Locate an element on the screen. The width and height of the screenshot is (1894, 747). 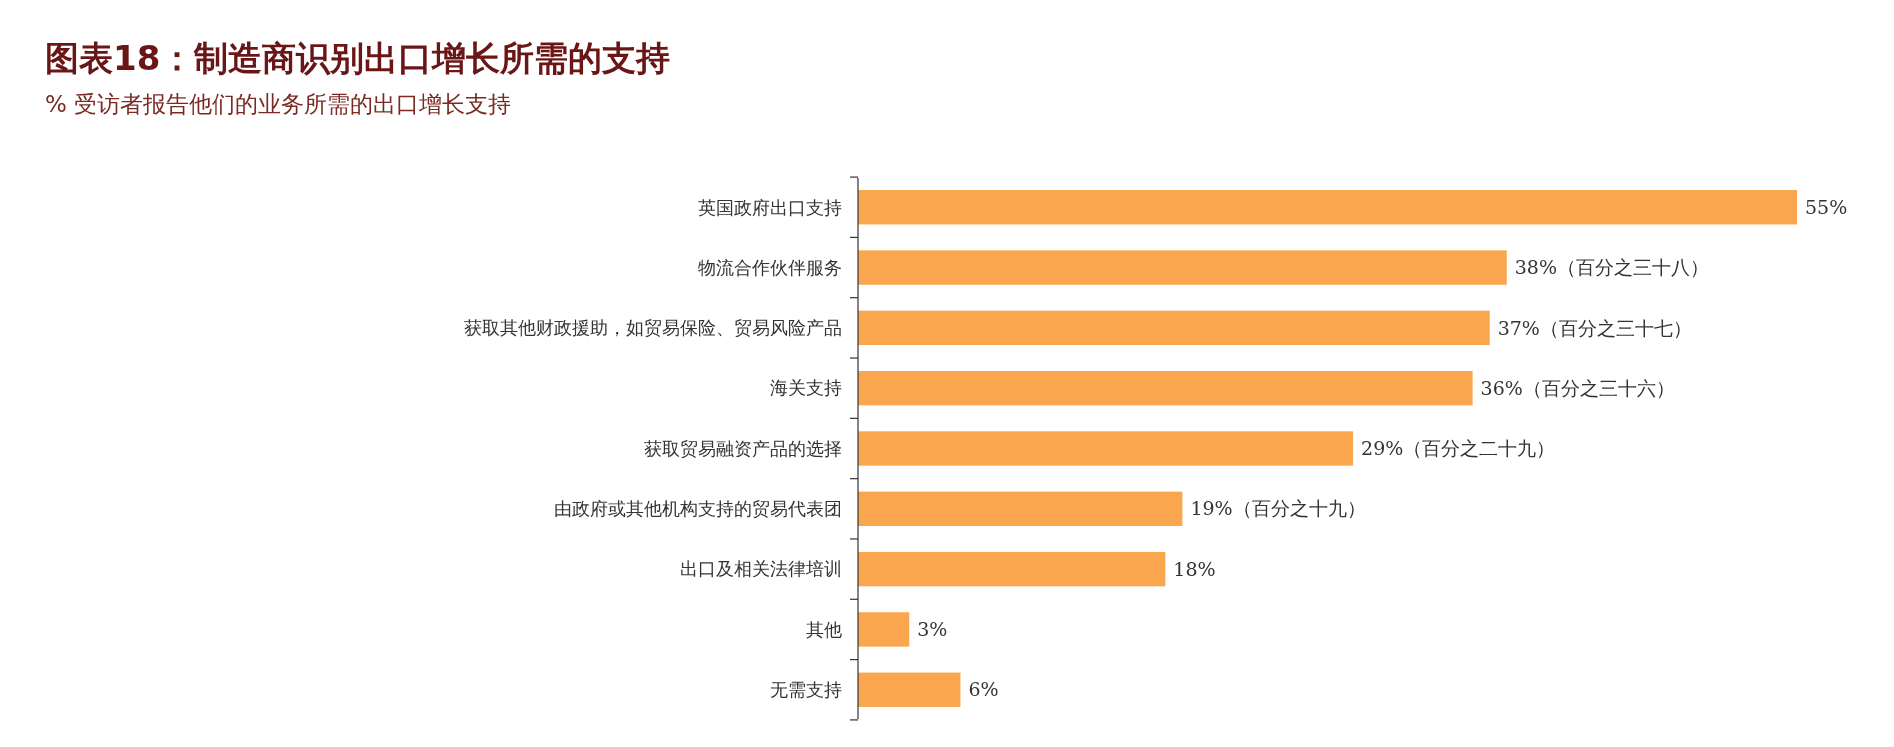
data-label: 3% is located at coordinates (932, 629).